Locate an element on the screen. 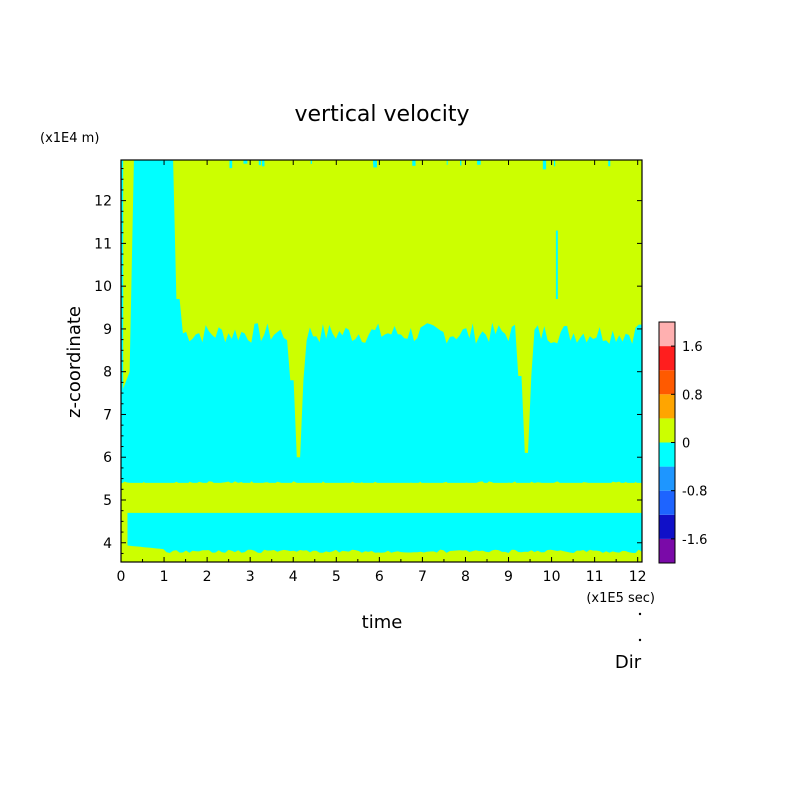 The width and height of the screenshot is (804, 804). y-tick-label: 6 is located at coordinates (107, 458).